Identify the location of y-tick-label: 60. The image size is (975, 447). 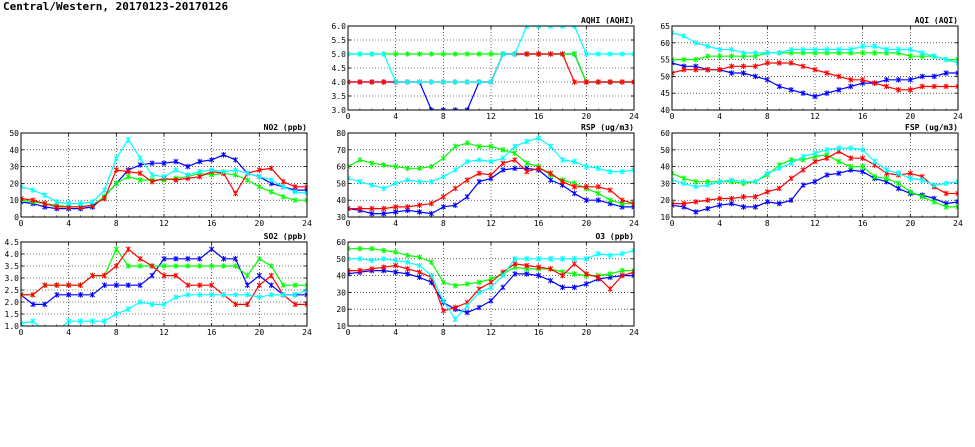
(665, 133).